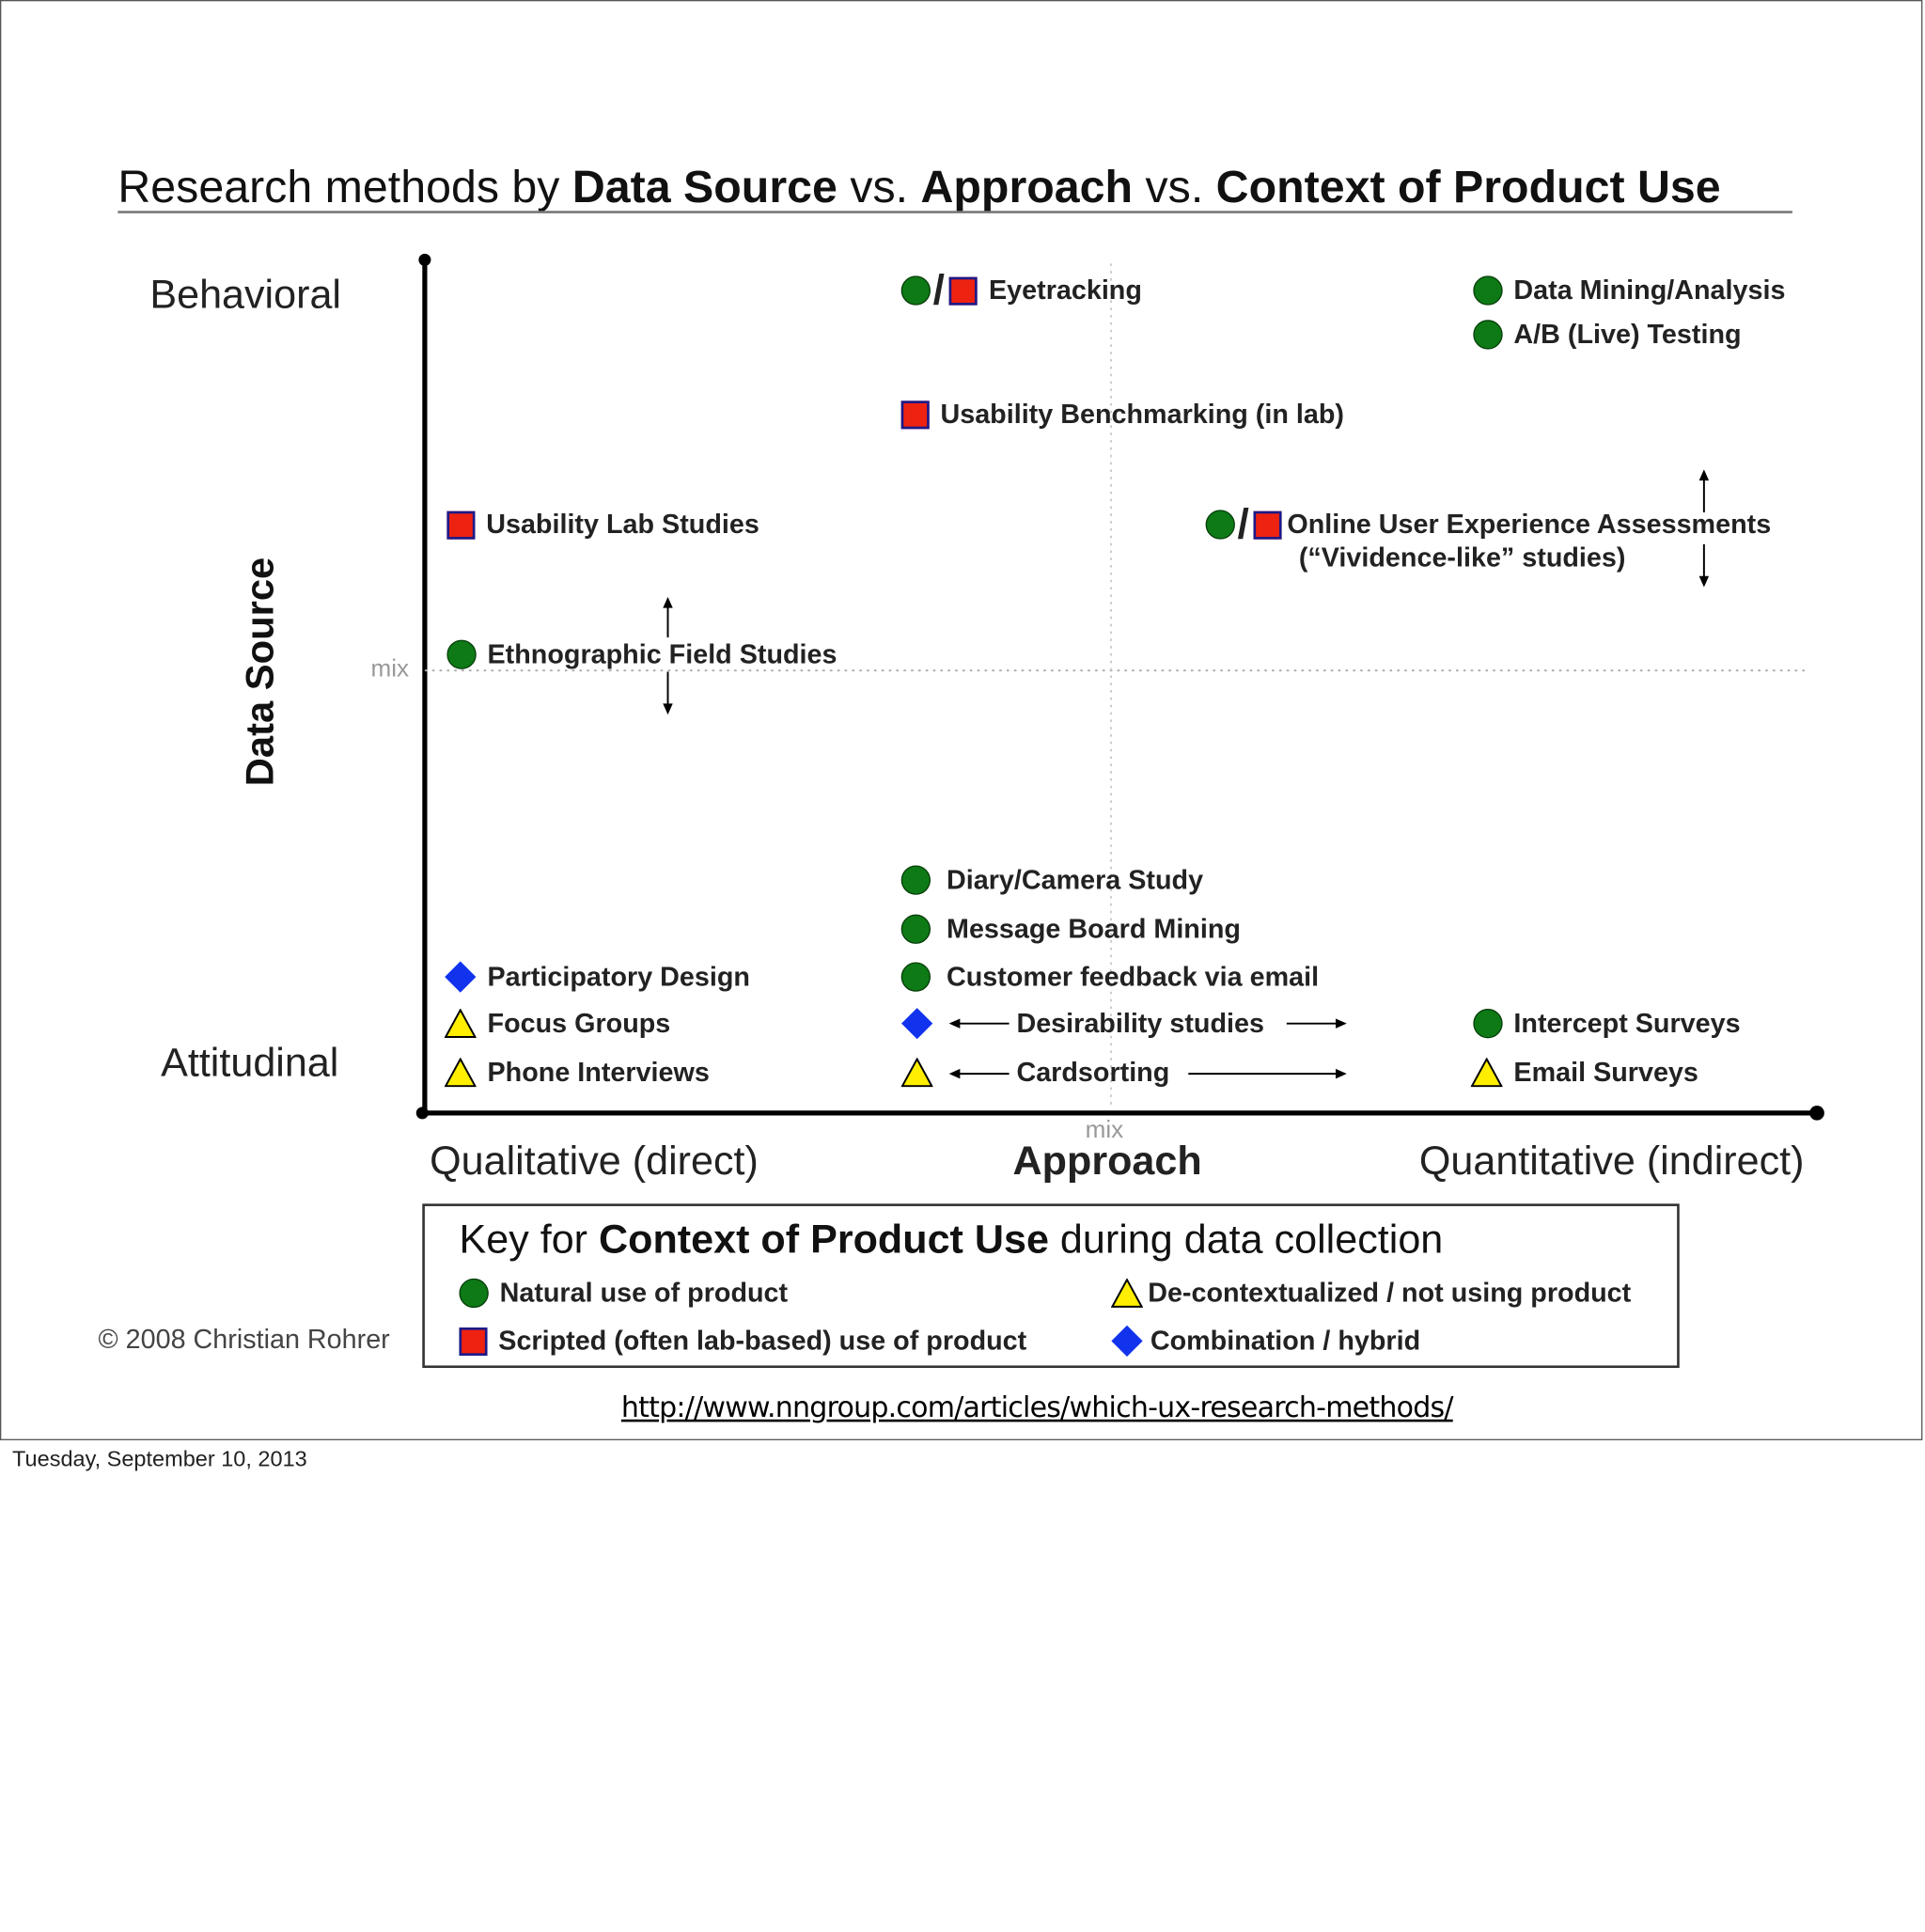 The image size is (1925, 1932). I want to click on x-axis-start-dot, so click(422, 1113).